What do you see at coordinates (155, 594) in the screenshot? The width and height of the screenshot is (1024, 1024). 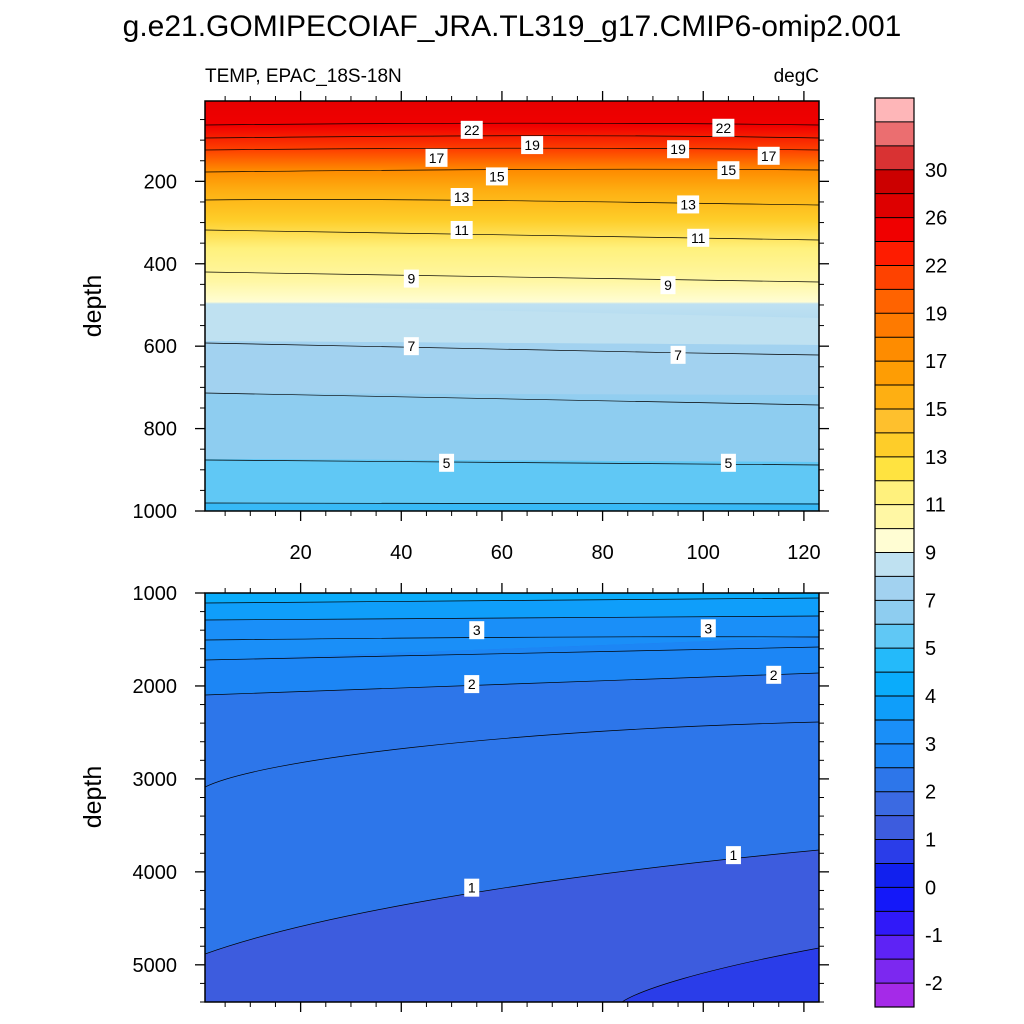 I see `lower-ytick-label: 1000` at bounding box center [155, 594].